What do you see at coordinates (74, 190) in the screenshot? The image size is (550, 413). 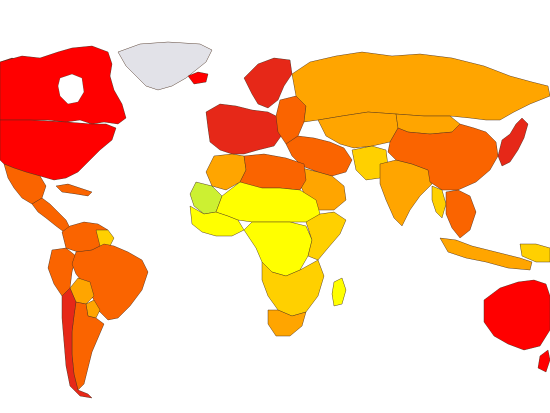 I see `region-caribbean` at bounding box center [74, 190].